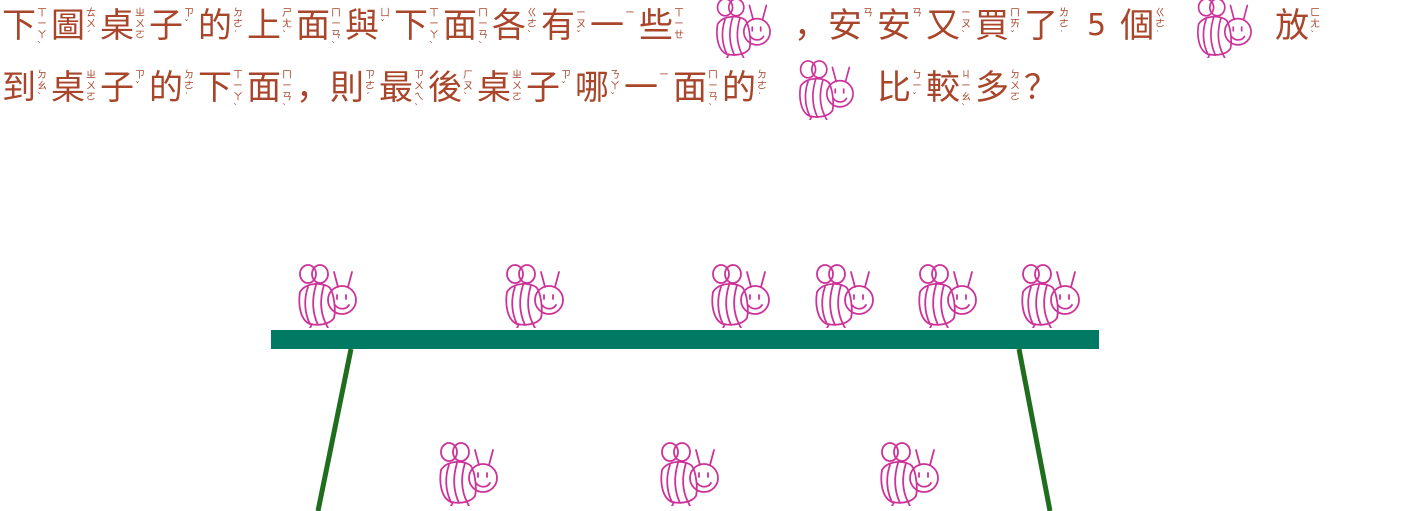  Describe the element at coordinates (1015, 86) in the screenshot. I see `zhuyin: ㄉㄨㄛ` at that location.